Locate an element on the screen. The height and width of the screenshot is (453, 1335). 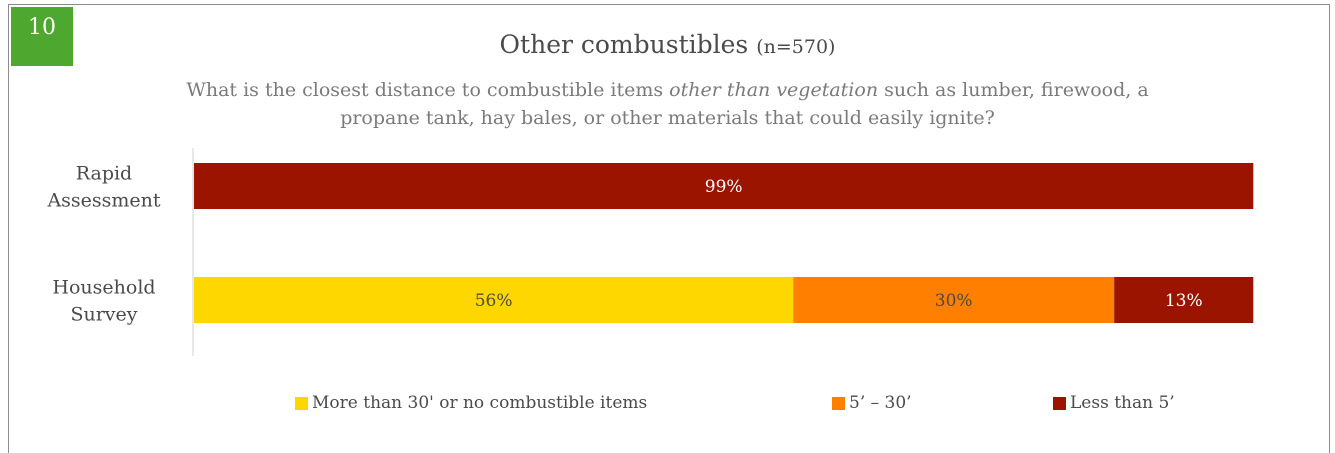
bar-data-label: 30% is located at coordinates (954, 301).